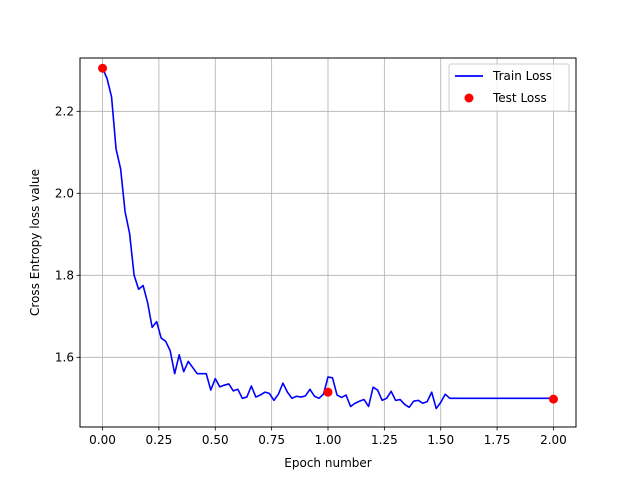 The height and width of the screenshot is (480, 640). Describe the element at coordinates (159, 440) in the screenshot. I see `x-tick-label: 0.25` at that location.